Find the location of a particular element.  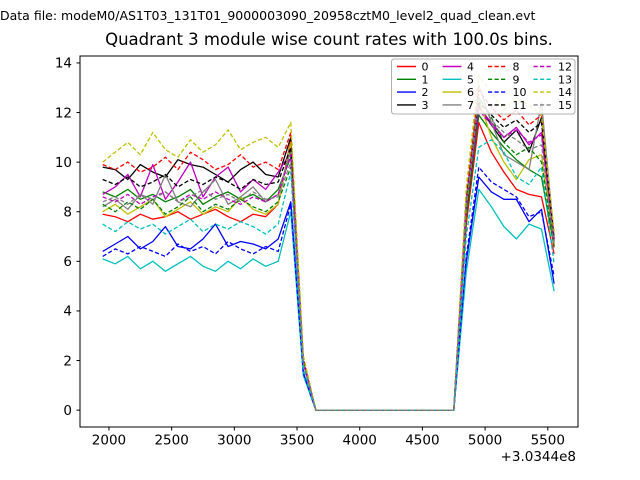

x-tick-label: 5000 is located at coordinates (485, 441).